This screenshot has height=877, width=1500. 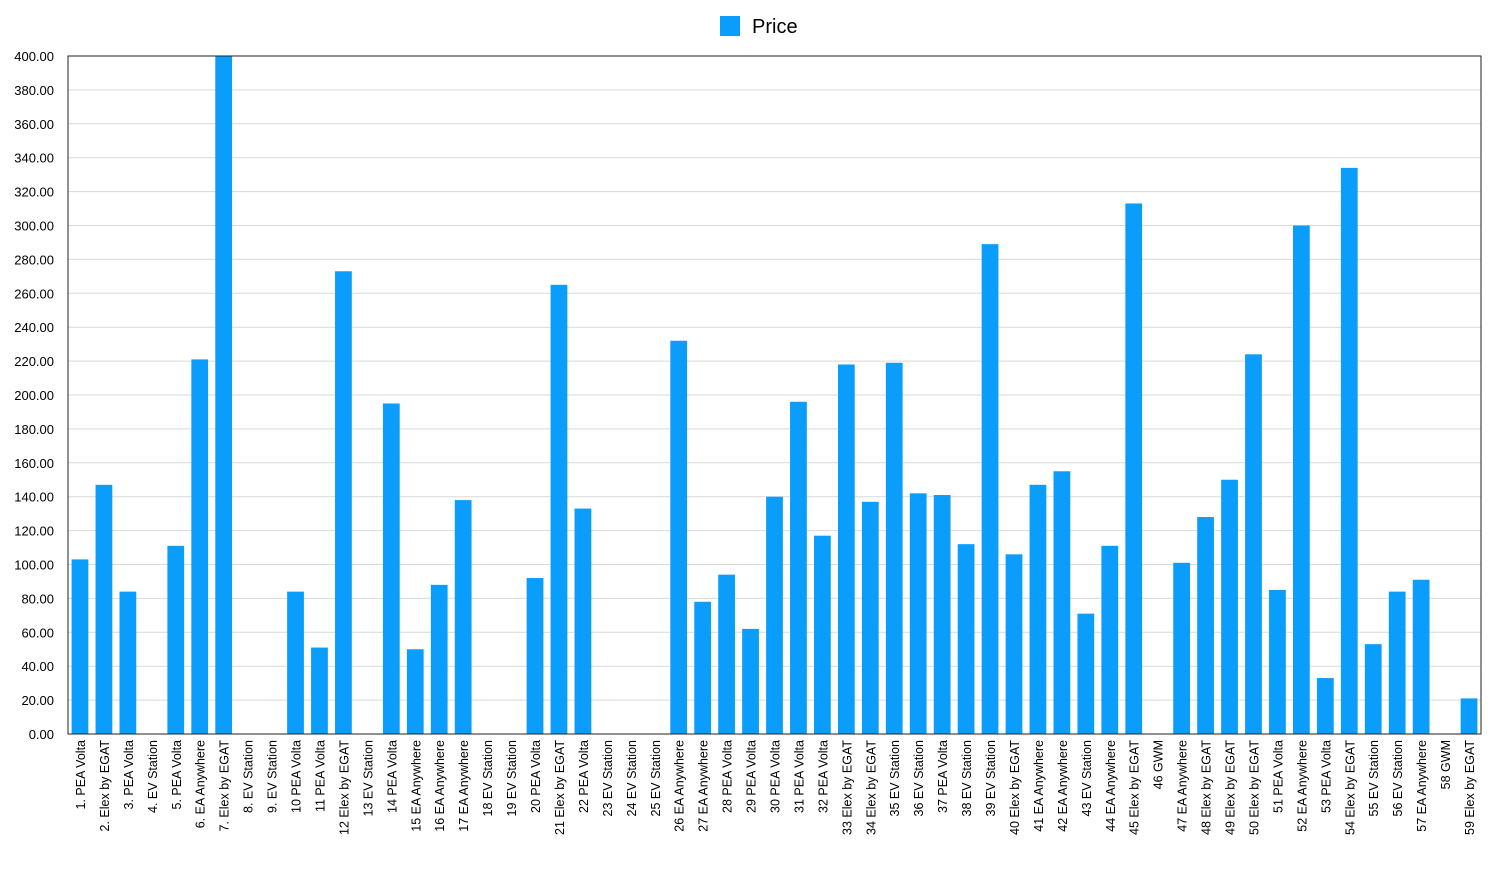 I want to click on x-tick-label: 47 EA Anywhere, so click(x=1183, y=786).